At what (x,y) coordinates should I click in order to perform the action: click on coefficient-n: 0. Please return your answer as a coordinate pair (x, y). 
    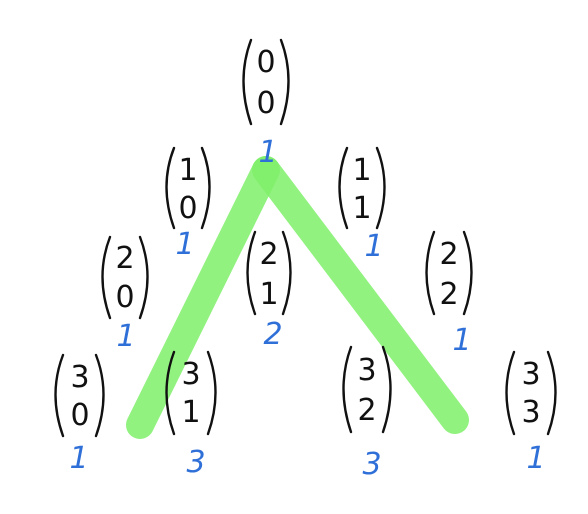
    Looking at the image, I should click on (265, 62).